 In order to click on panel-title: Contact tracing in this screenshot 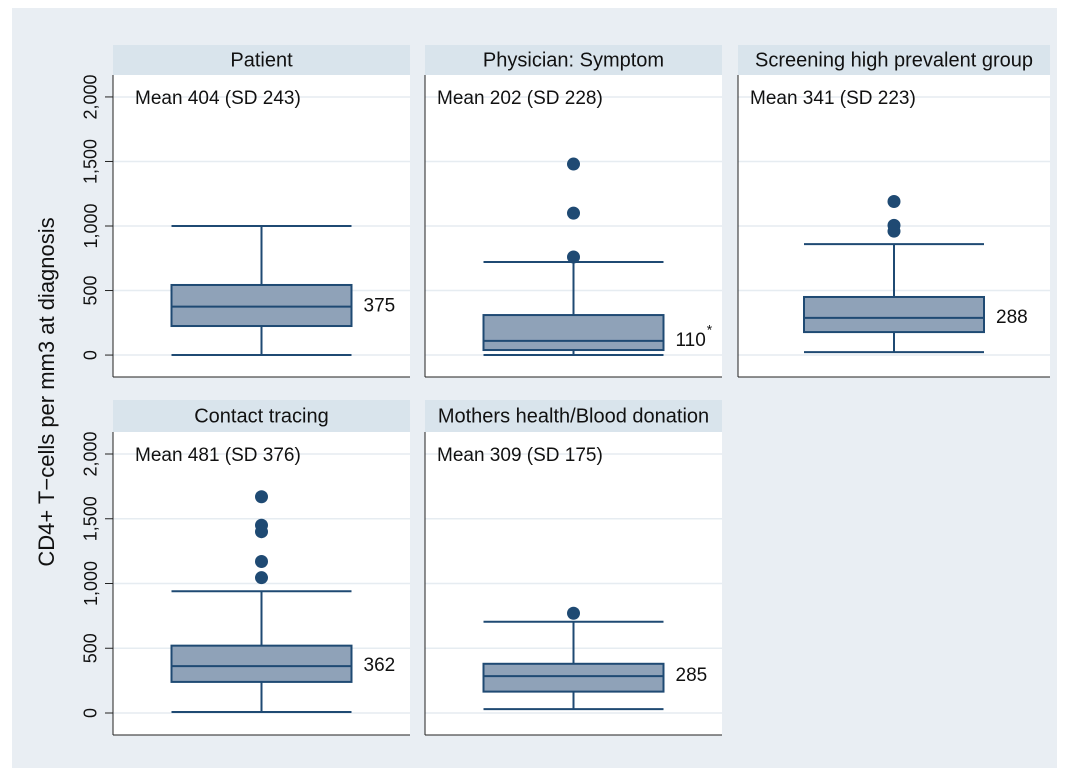, I will do `click(261, 416)`.